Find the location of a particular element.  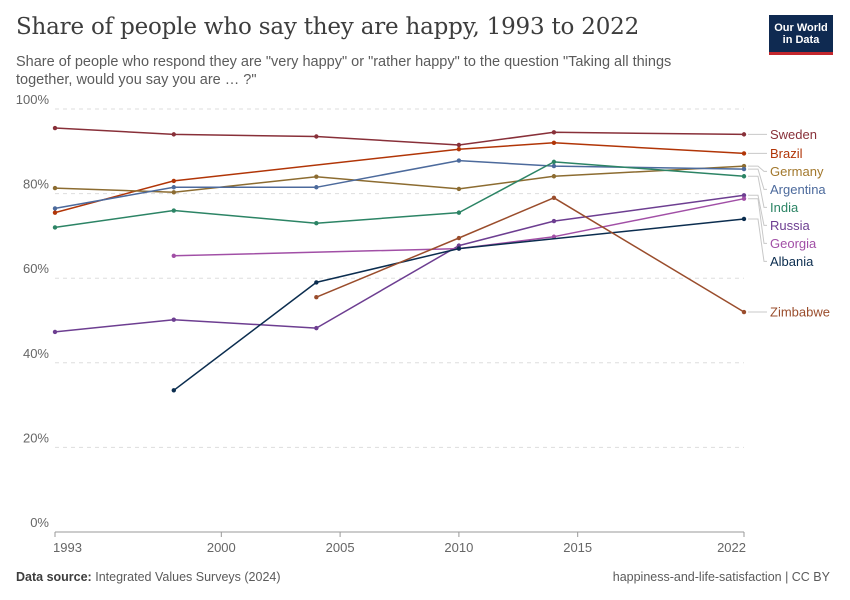

data-source-label: Data source: is located at coordinates (54, 577).